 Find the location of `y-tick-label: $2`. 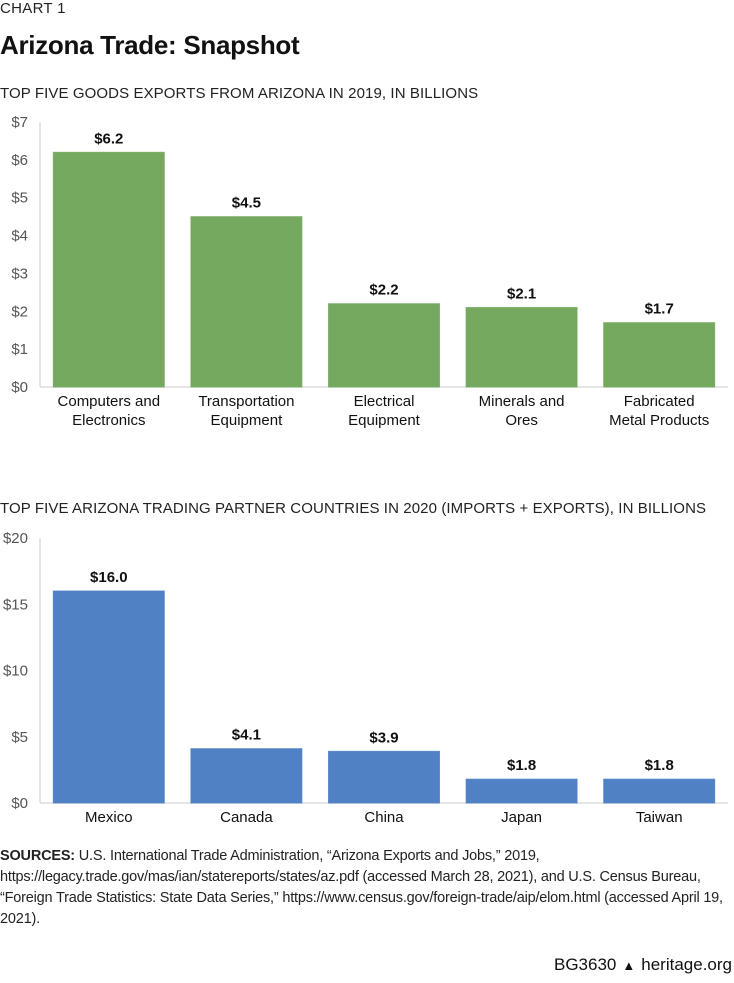

y-tick-label: $2 is located at coordinates (19, 311).